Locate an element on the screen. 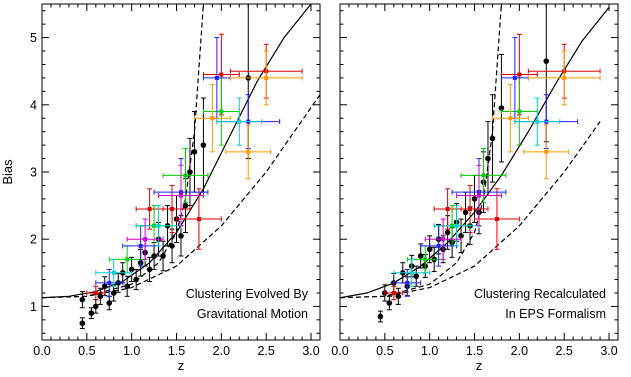 The height and width of the screenshot is (377, 631). left-y-tick-label: 2 is located at coordinates (33, 240).